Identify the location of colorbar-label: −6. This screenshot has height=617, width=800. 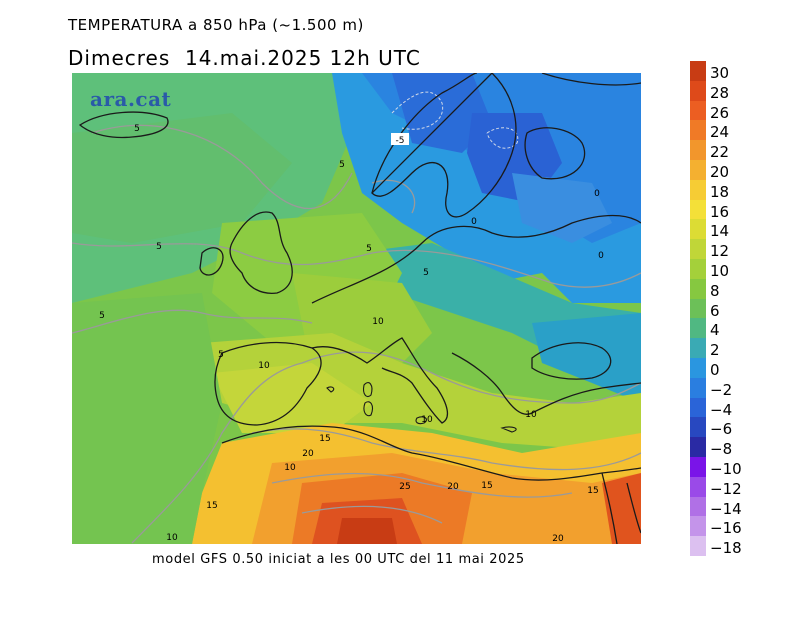
(721, 429).